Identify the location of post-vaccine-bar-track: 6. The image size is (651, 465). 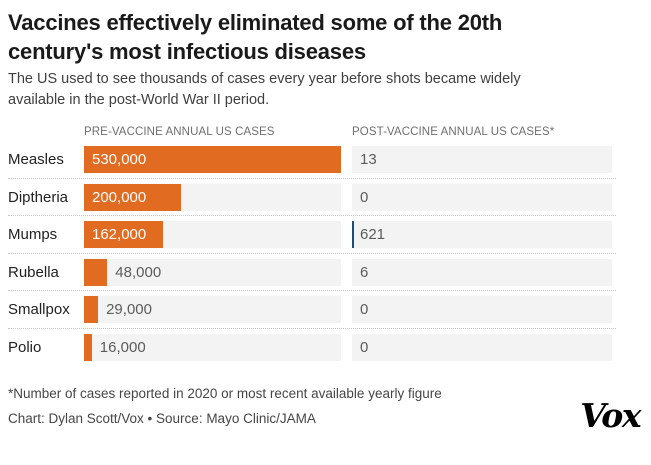
(482, 272).